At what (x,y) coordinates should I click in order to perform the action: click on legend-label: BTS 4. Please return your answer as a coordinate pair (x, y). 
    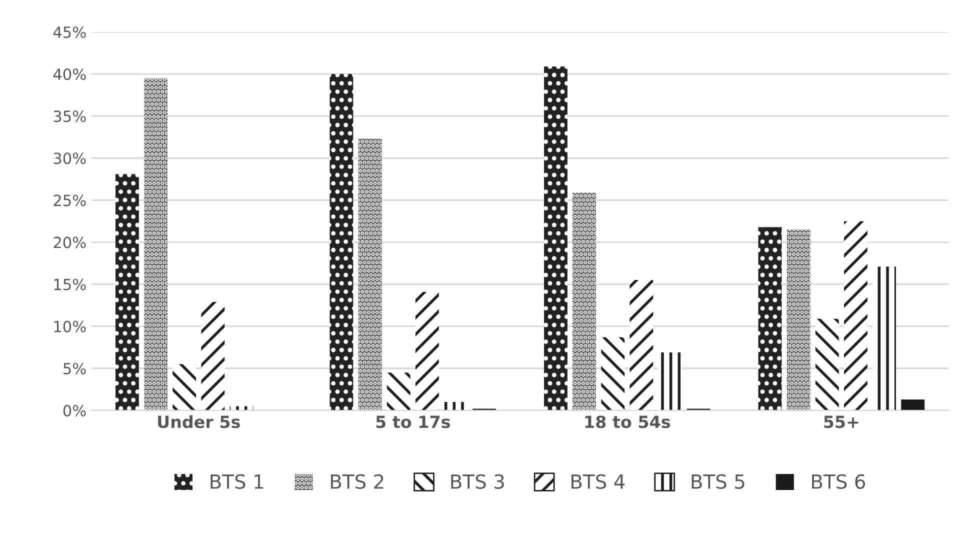
    Looking at the image, I should click on (598, 481).